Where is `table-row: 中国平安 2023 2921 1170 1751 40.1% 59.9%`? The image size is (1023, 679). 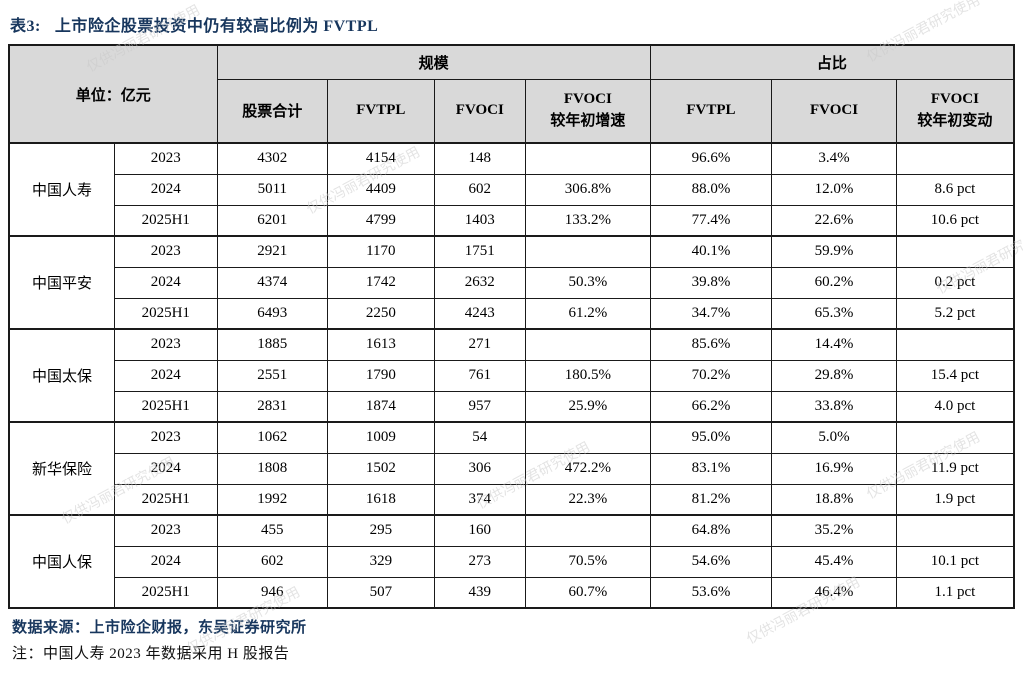 table-row: 中国平安 2023 2921 1170 1751 40.1% 59.9% is located at coordinates (511, 282).